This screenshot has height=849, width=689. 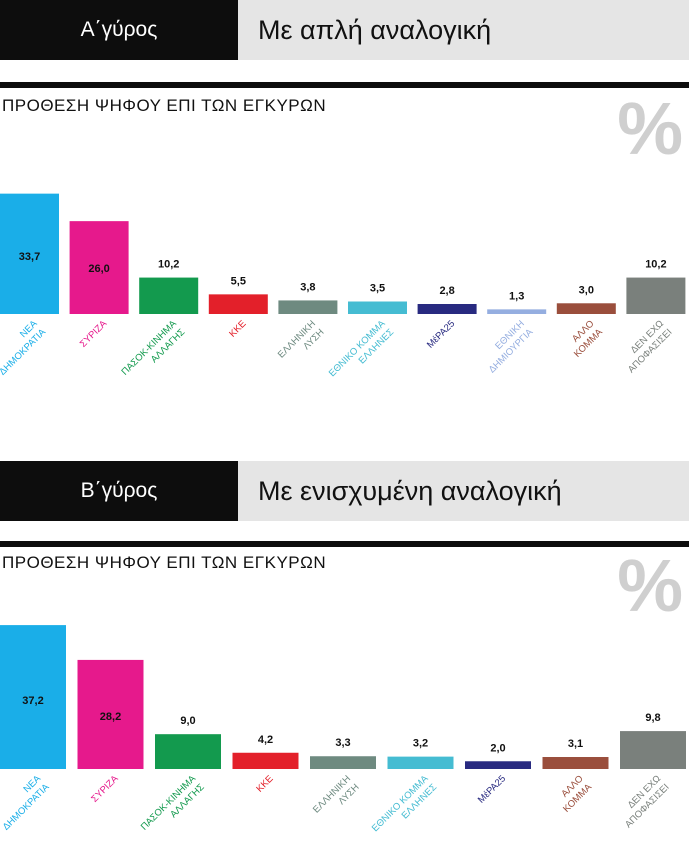 I want to click on round-2-subtitle: ΠΡΟΘΕΣΗ ΨΗΦΟΥ ΕΠΙ ΤΩΝ ΕΓΚΥΡΩΝ, so click(x=164, y=562).